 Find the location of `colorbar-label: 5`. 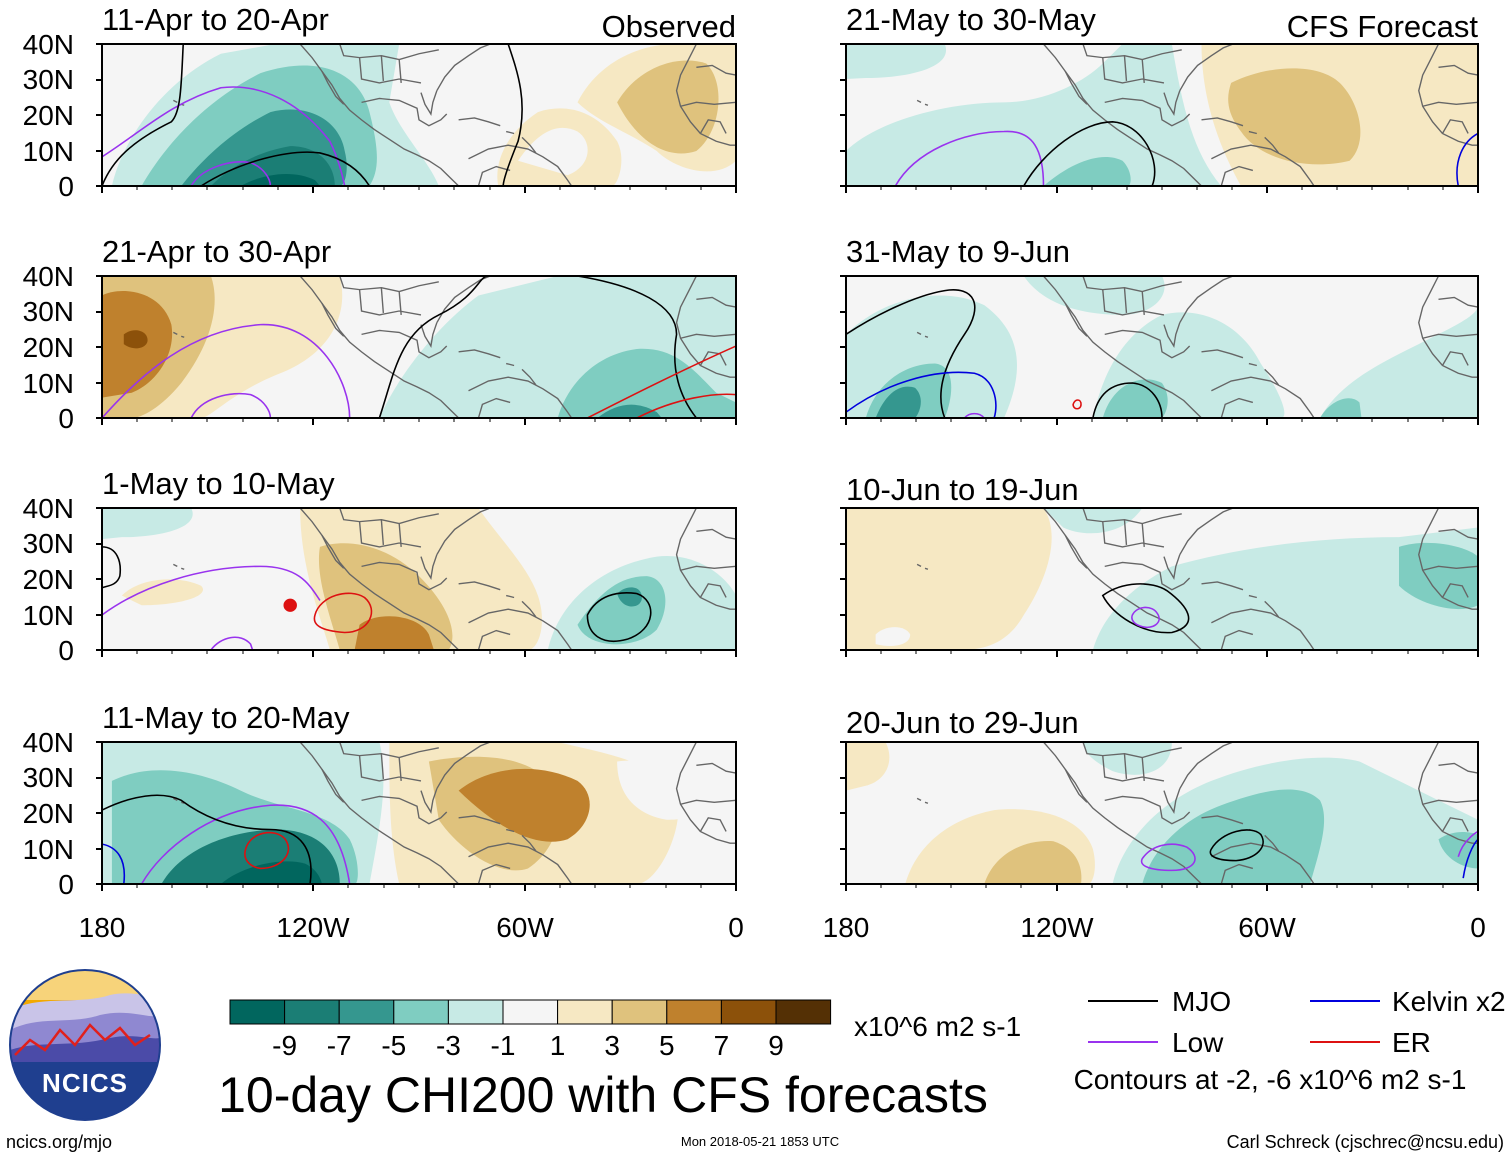

colorbar-label: 5 is located at coordinates (667, 1045).